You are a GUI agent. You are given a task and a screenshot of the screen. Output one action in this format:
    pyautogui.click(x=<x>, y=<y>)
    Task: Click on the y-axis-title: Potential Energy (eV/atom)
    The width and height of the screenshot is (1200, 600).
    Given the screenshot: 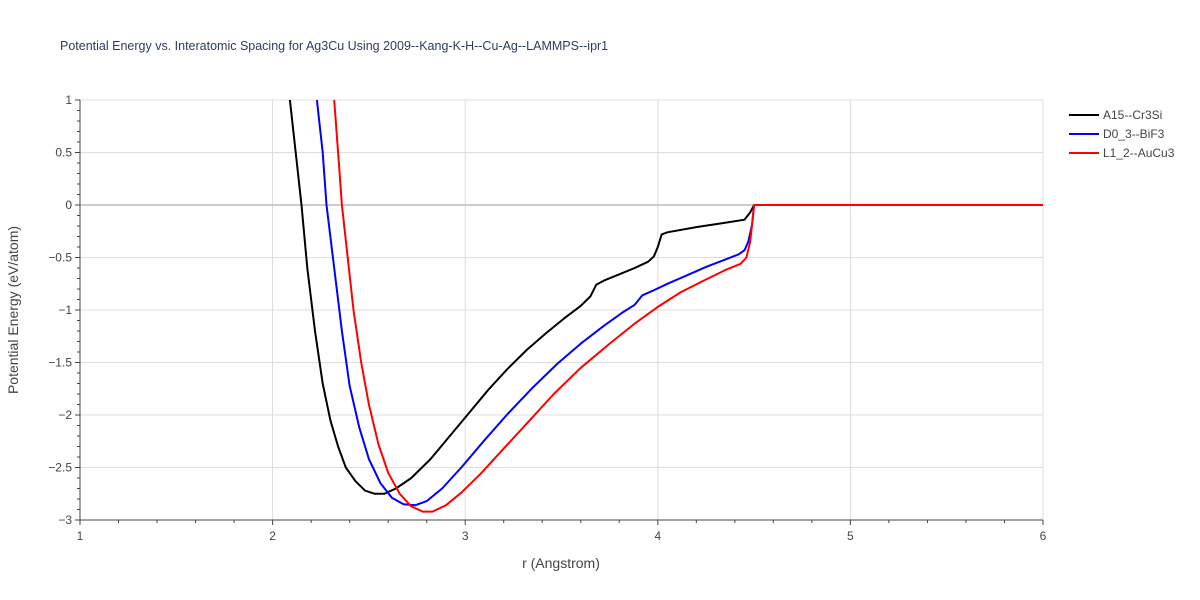 What is the action you would take?
    pyautogui.click(x=13, y=310)
    